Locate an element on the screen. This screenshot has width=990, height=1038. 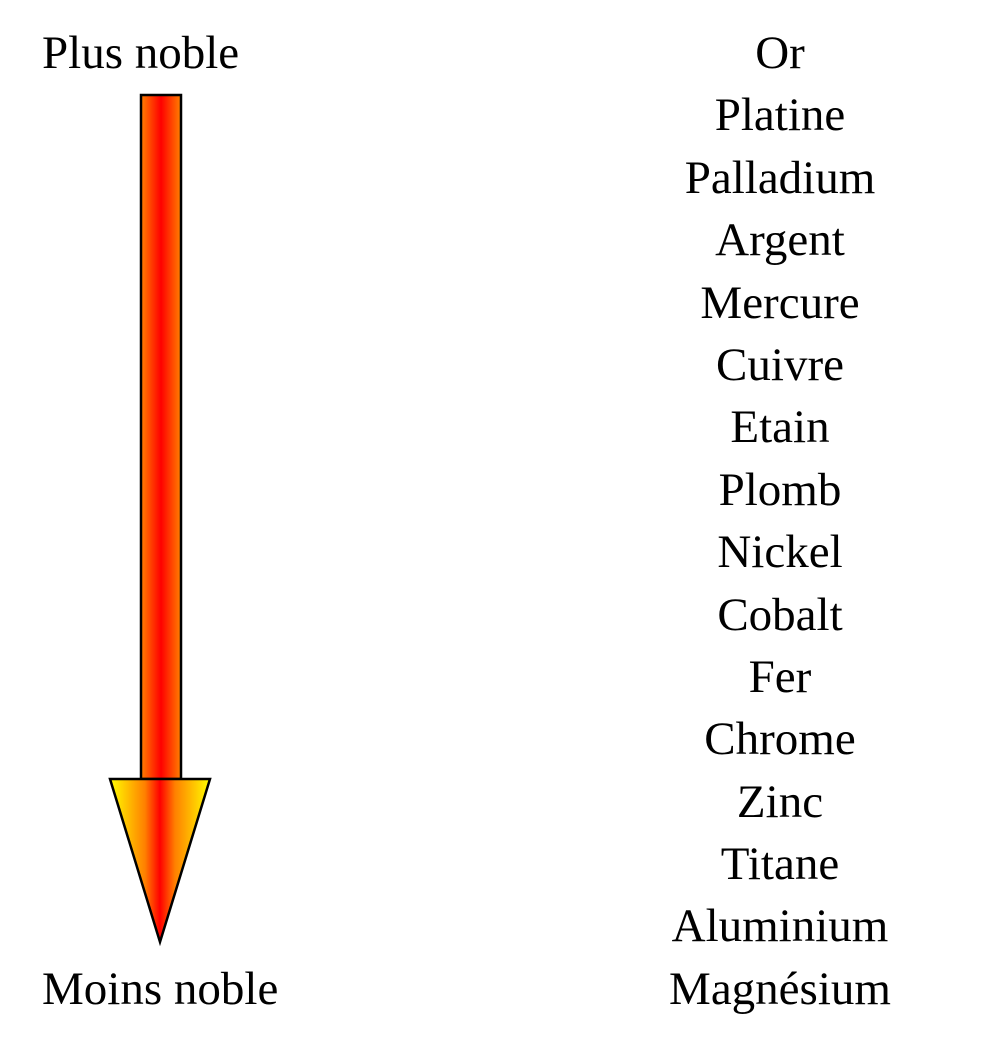
metal-item: Platine is located at coordinates (780, 115).